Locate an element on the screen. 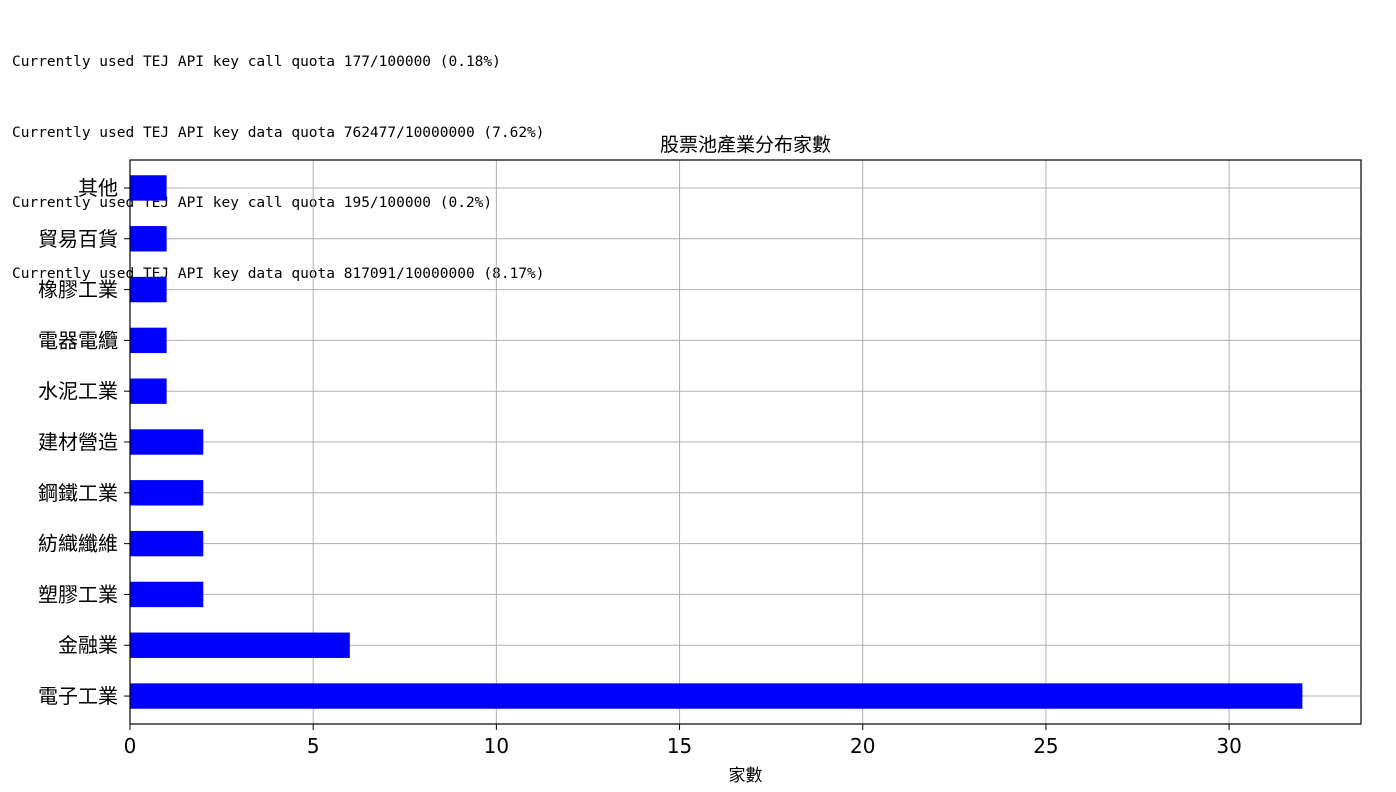 Image resolution: width=1396 pixels, height=792 pixels. x-tick-label: 0 is located at coordinates (130, 746).